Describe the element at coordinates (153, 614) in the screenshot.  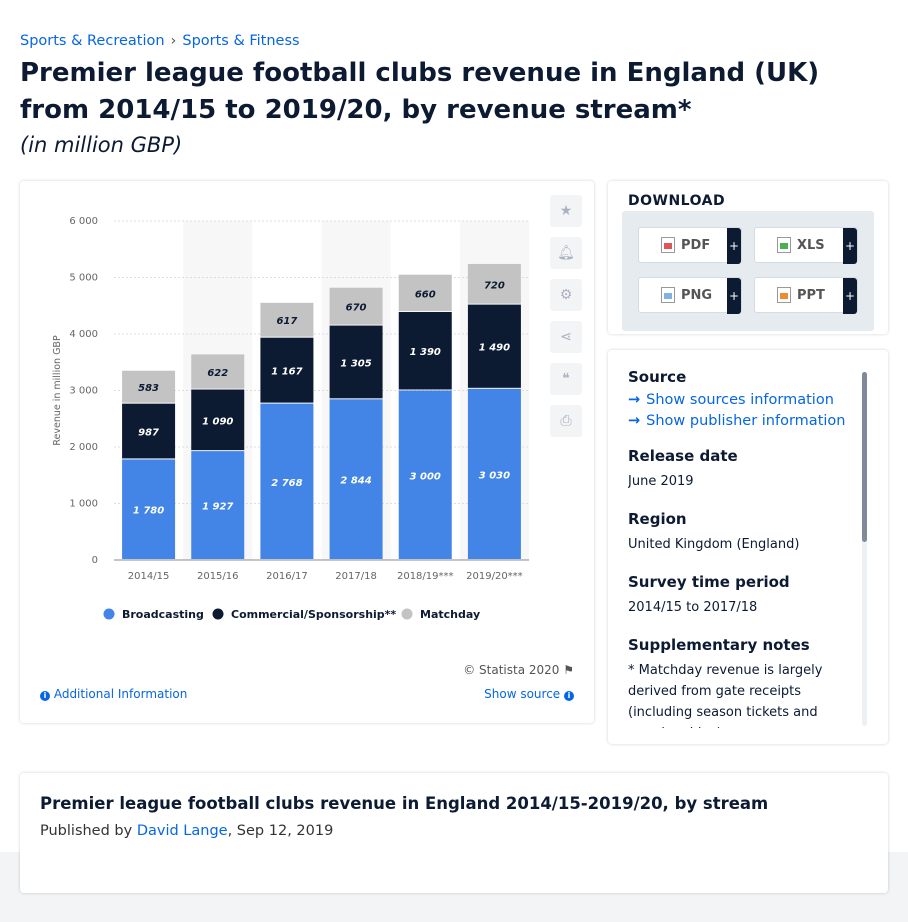
I see `legend-item: Broadcasting` at that location.